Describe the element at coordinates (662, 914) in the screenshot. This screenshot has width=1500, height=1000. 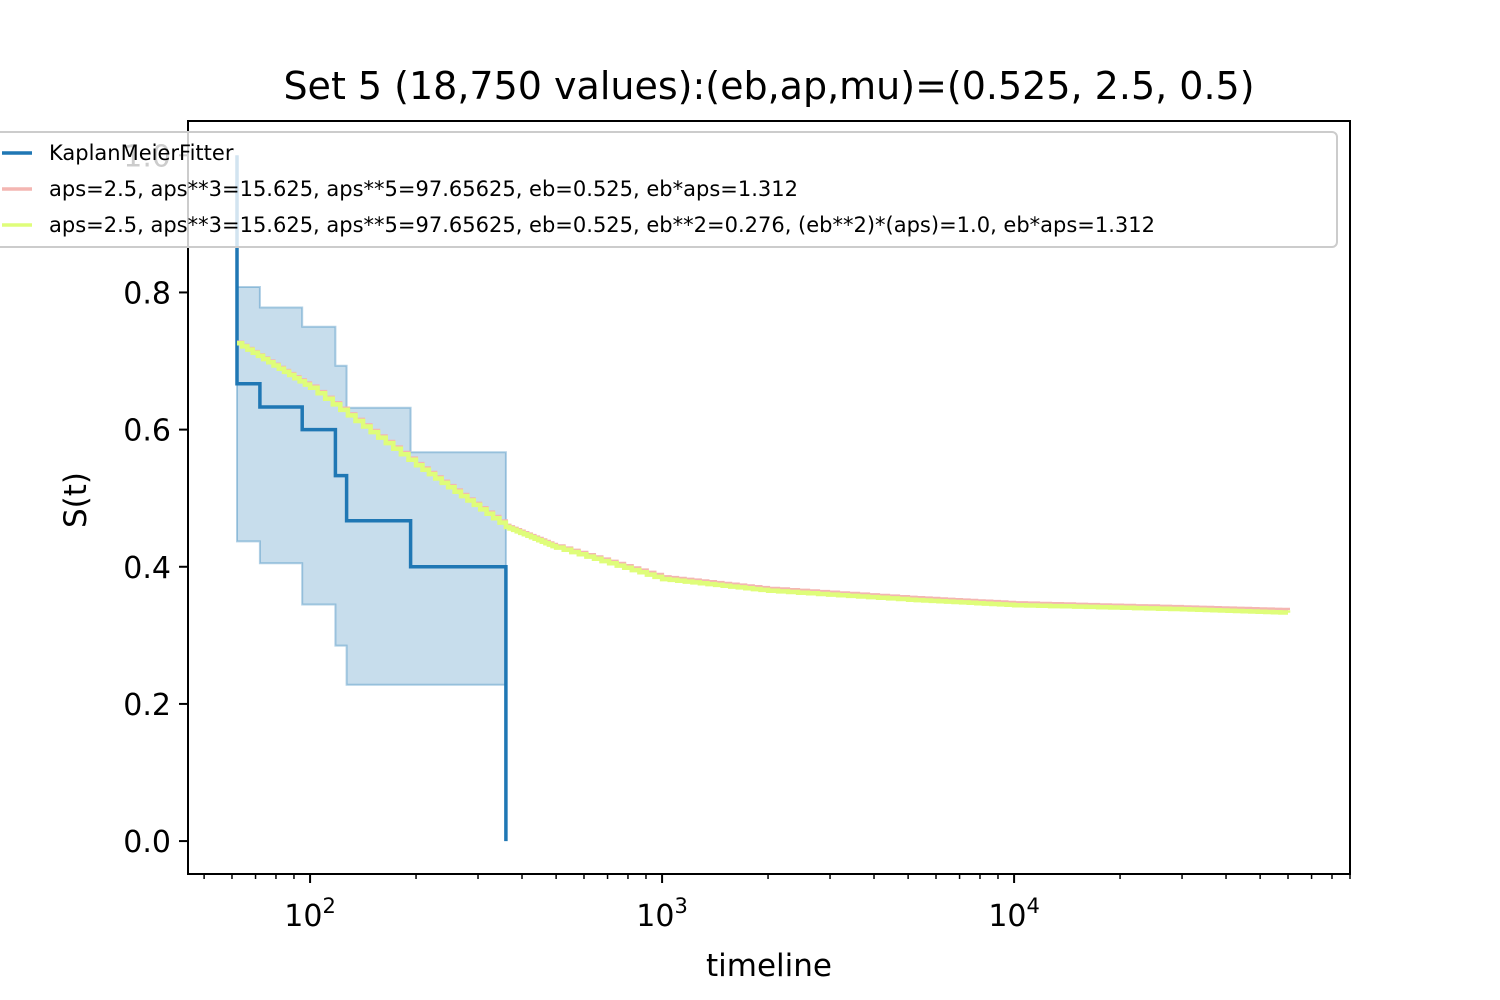
I see `x-tick-label: 10³` at that location.